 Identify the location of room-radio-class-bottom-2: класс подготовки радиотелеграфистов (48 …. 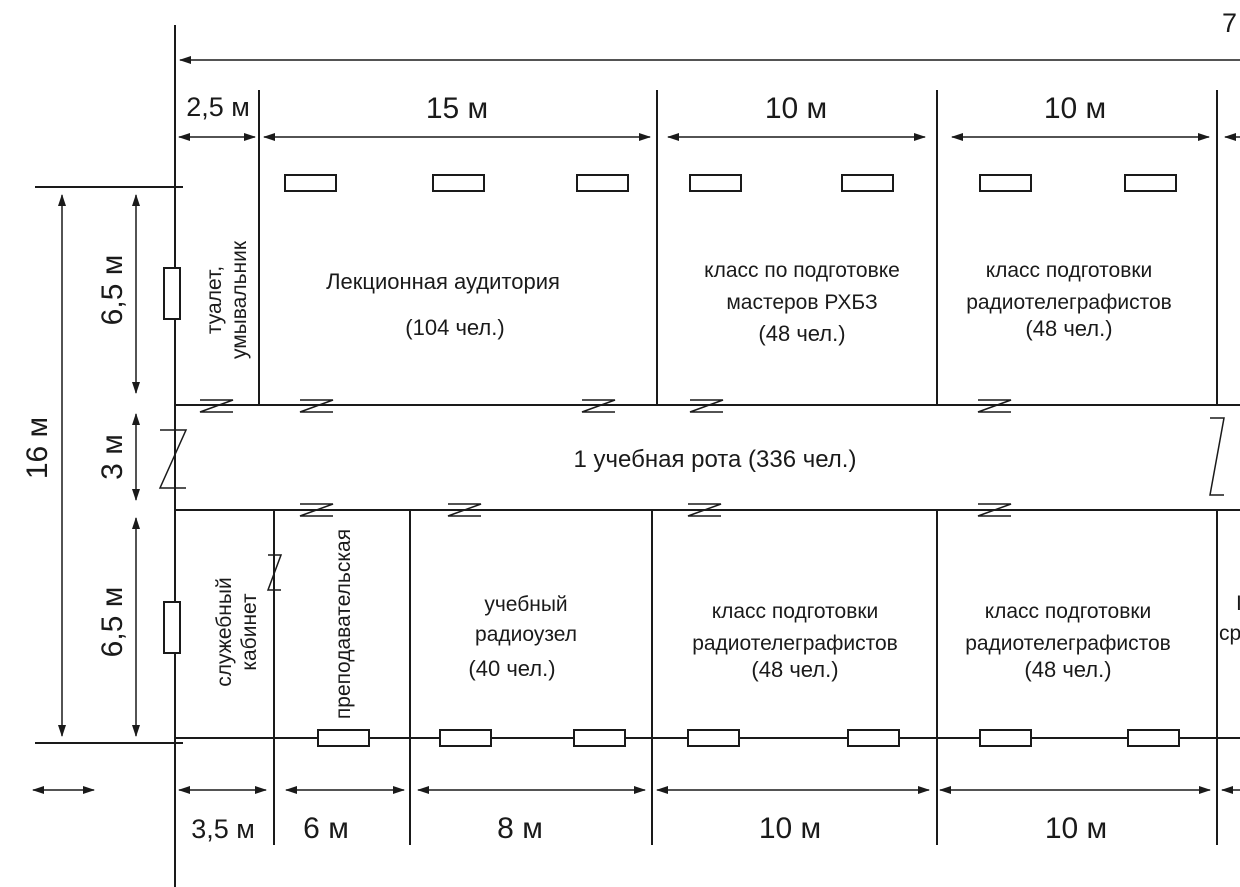
(1068, 641).